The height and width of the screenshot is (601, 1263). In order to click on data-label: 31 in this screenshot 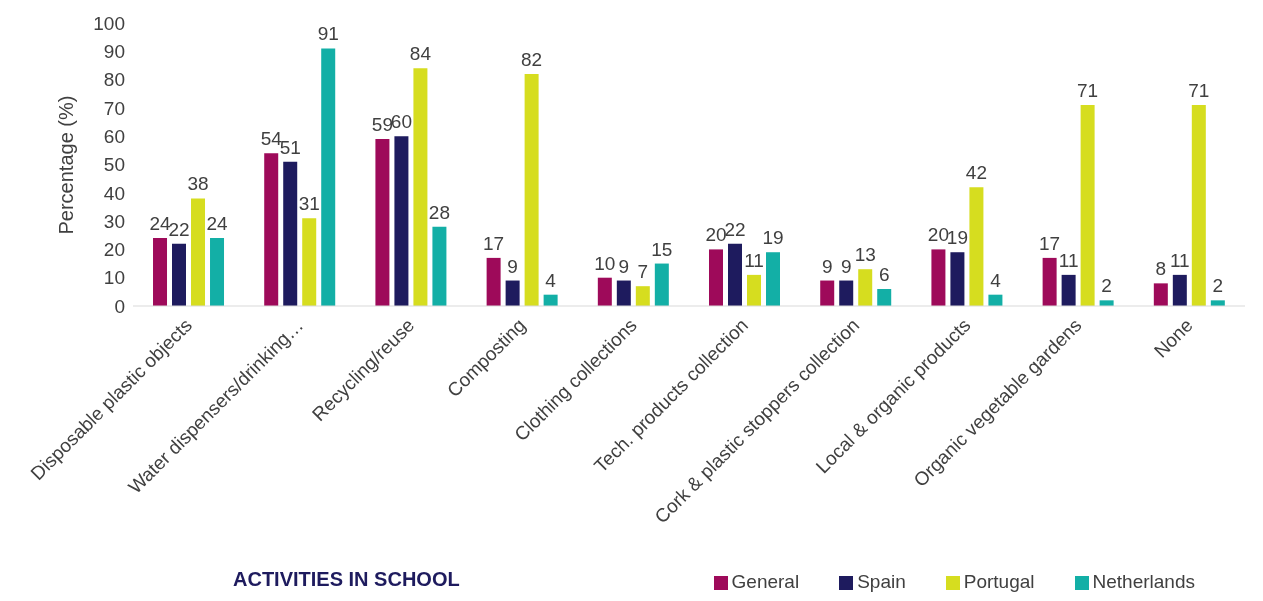, I will do `click(309, 204)`.